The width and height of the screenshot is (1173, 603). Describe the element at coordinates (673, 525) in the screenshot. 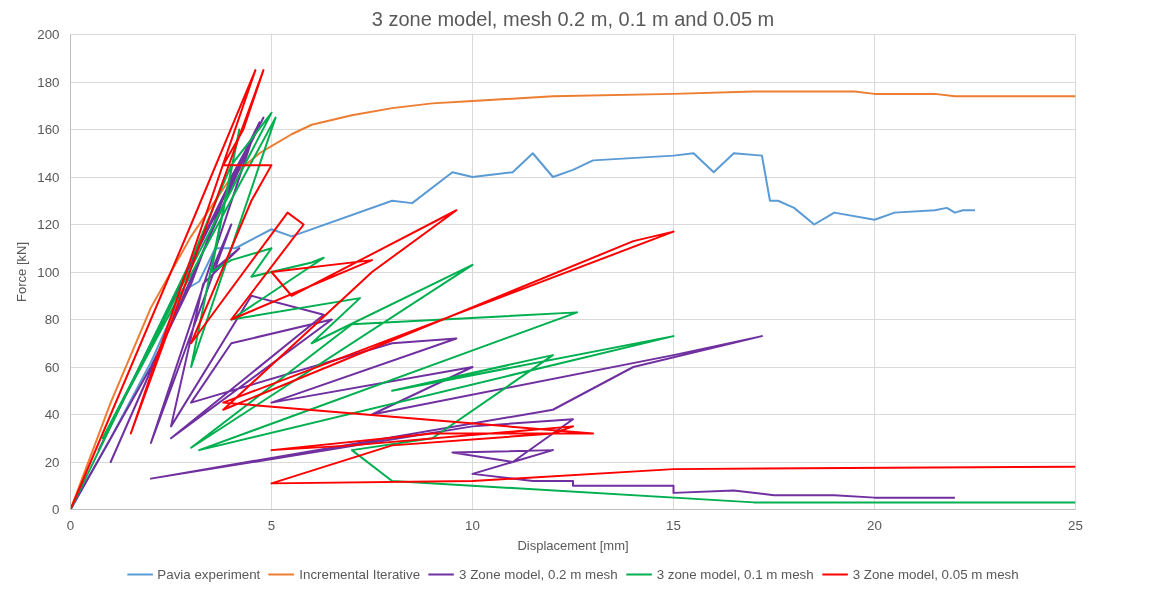

I see `x-tick-label: 15` at that location.